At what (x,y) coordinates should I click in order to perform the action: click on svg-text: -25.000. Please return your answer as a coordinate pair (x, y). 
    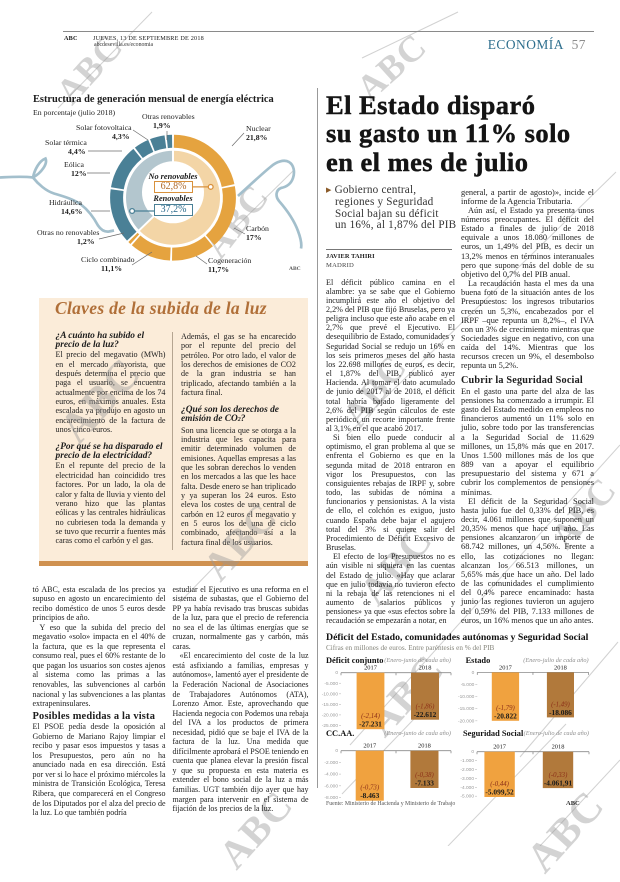
    Looking at the image, I should click on (330, 726).